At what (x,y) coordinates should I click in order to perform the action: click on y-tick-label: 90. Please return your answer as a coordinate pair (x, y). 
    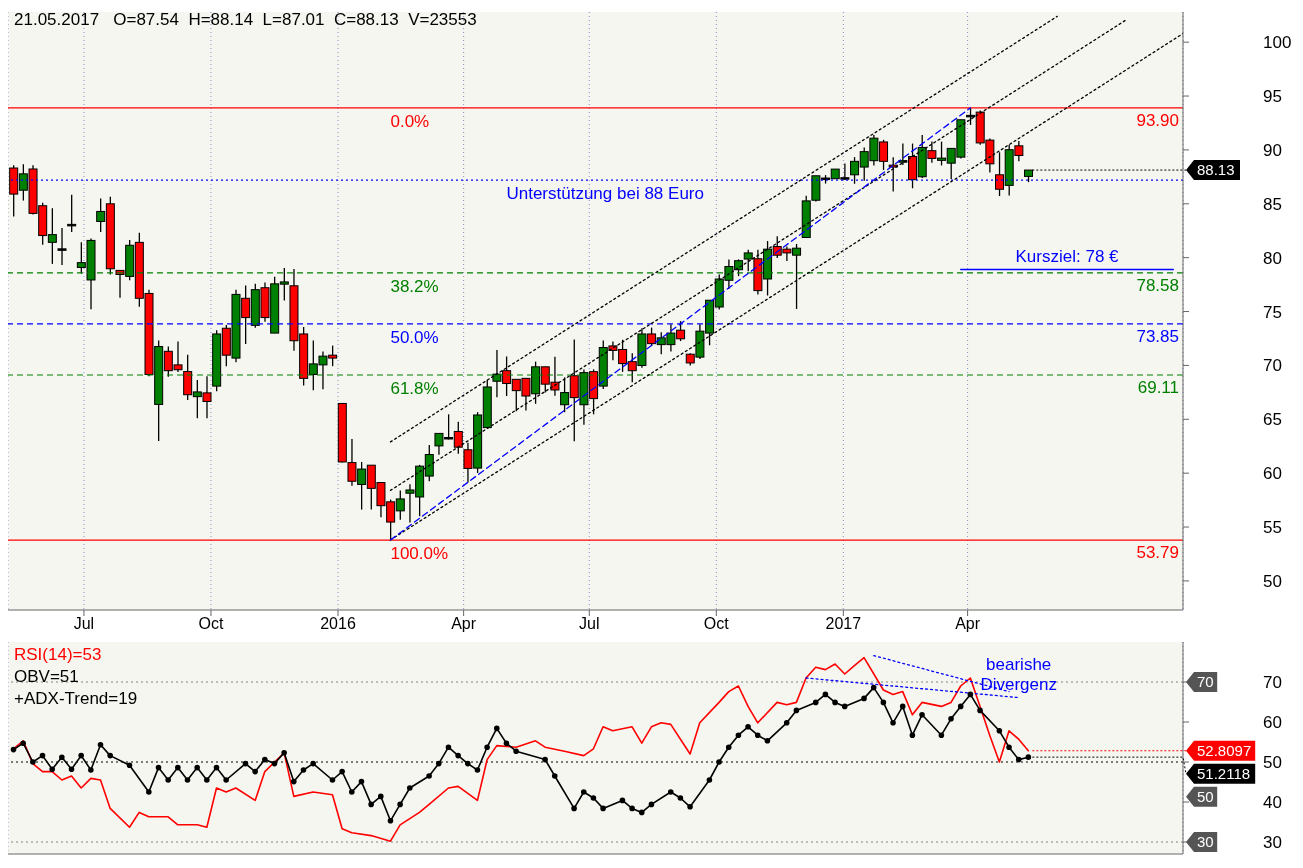
    Looking at the image, I should click on (1272, 150).